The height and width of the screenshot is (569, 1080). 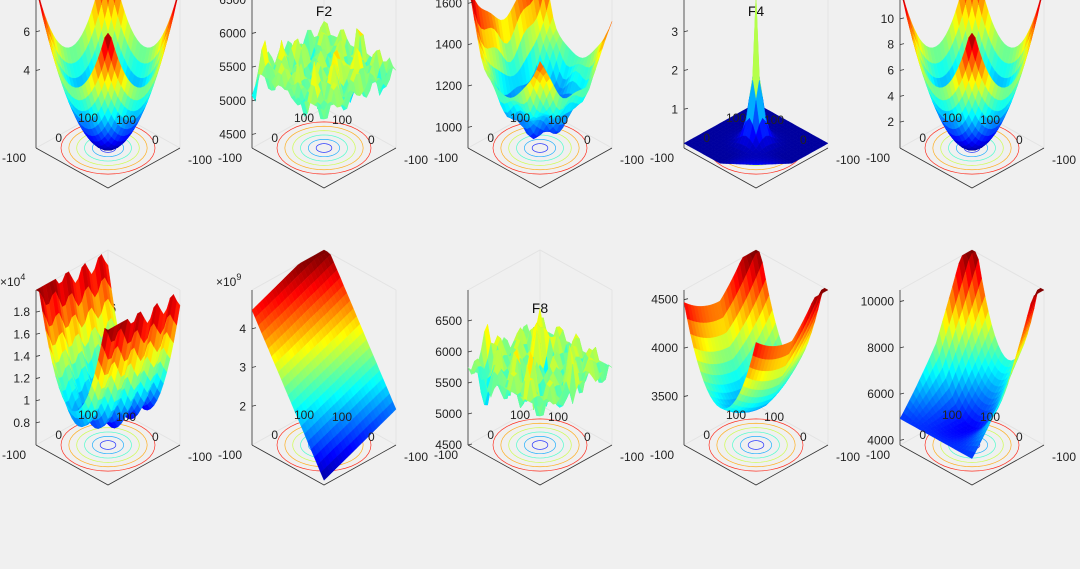 I want to click on z-tick-label: 1.2, so click(x=21, y=379).